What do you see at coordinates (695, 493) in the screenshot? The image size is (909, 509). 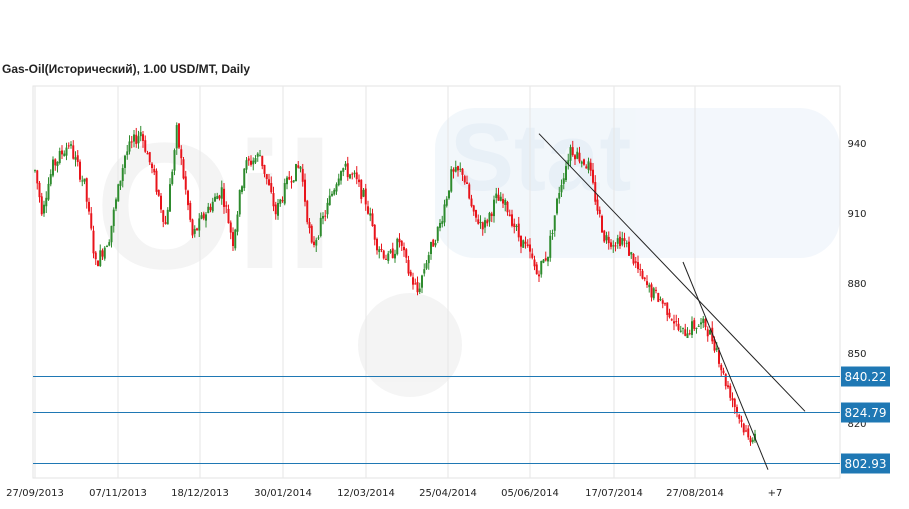 I see `x-tick-label: 27/08/2014` at bounding box center [695, 493].